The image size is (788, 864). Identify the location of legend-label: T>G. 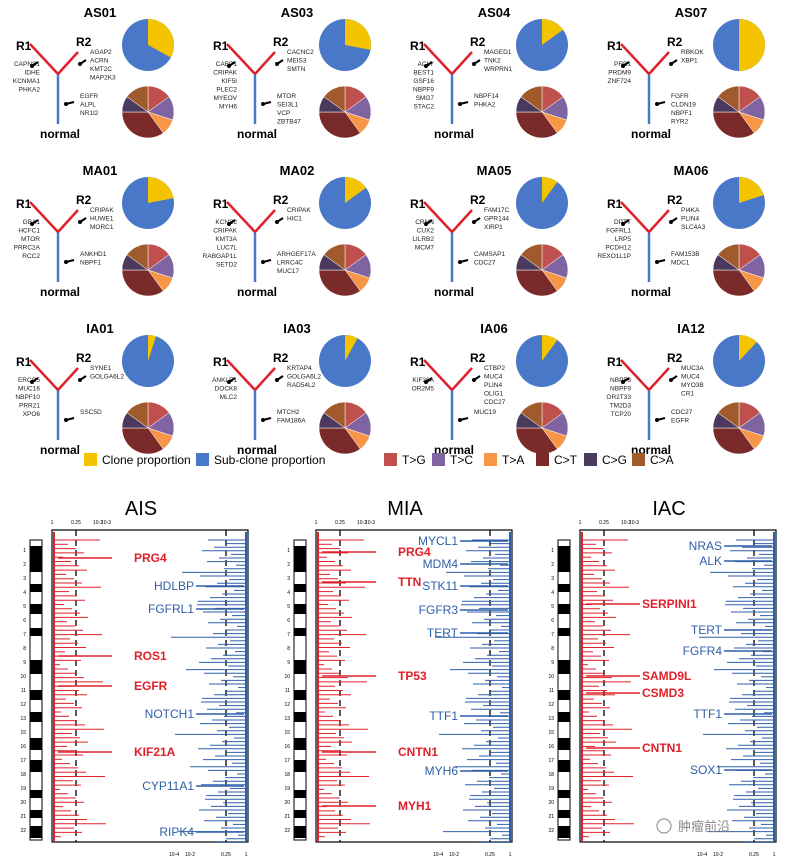
(414, 460).